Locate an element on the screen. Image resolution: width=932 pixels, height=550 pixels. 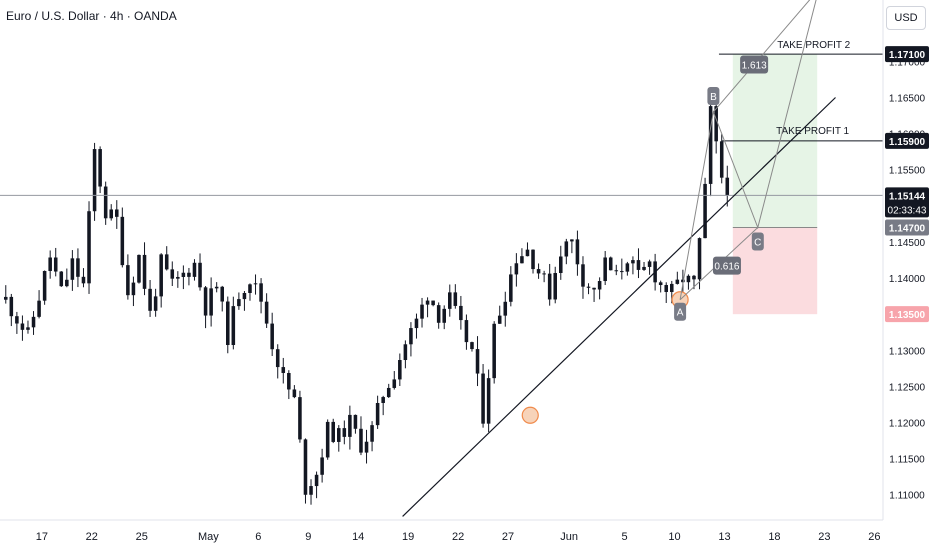
price-tick-label: 1.12000 is located at coordinates (907, 424).